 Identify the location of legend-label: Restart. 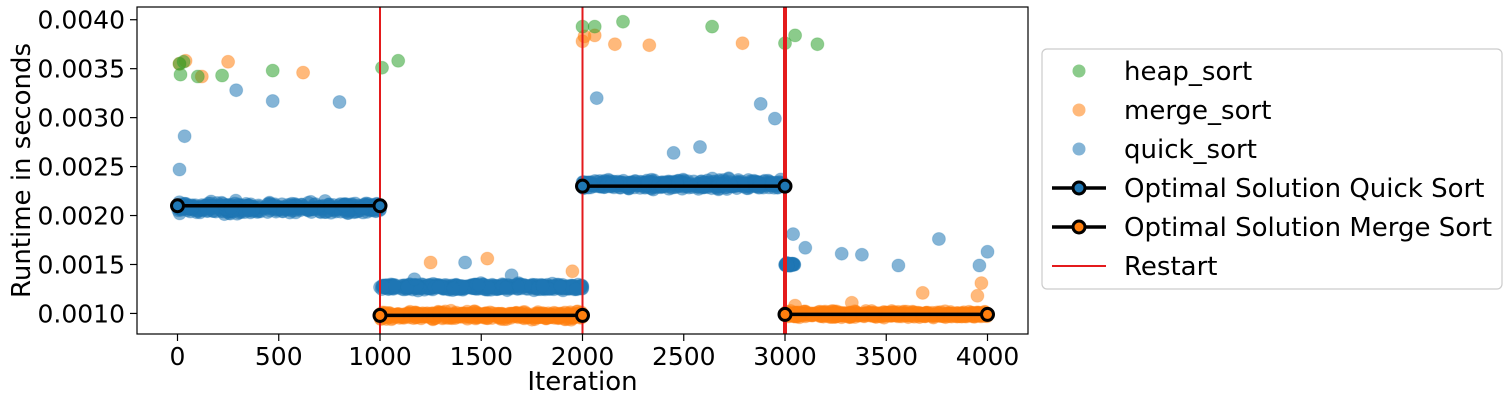
(1170, 267).